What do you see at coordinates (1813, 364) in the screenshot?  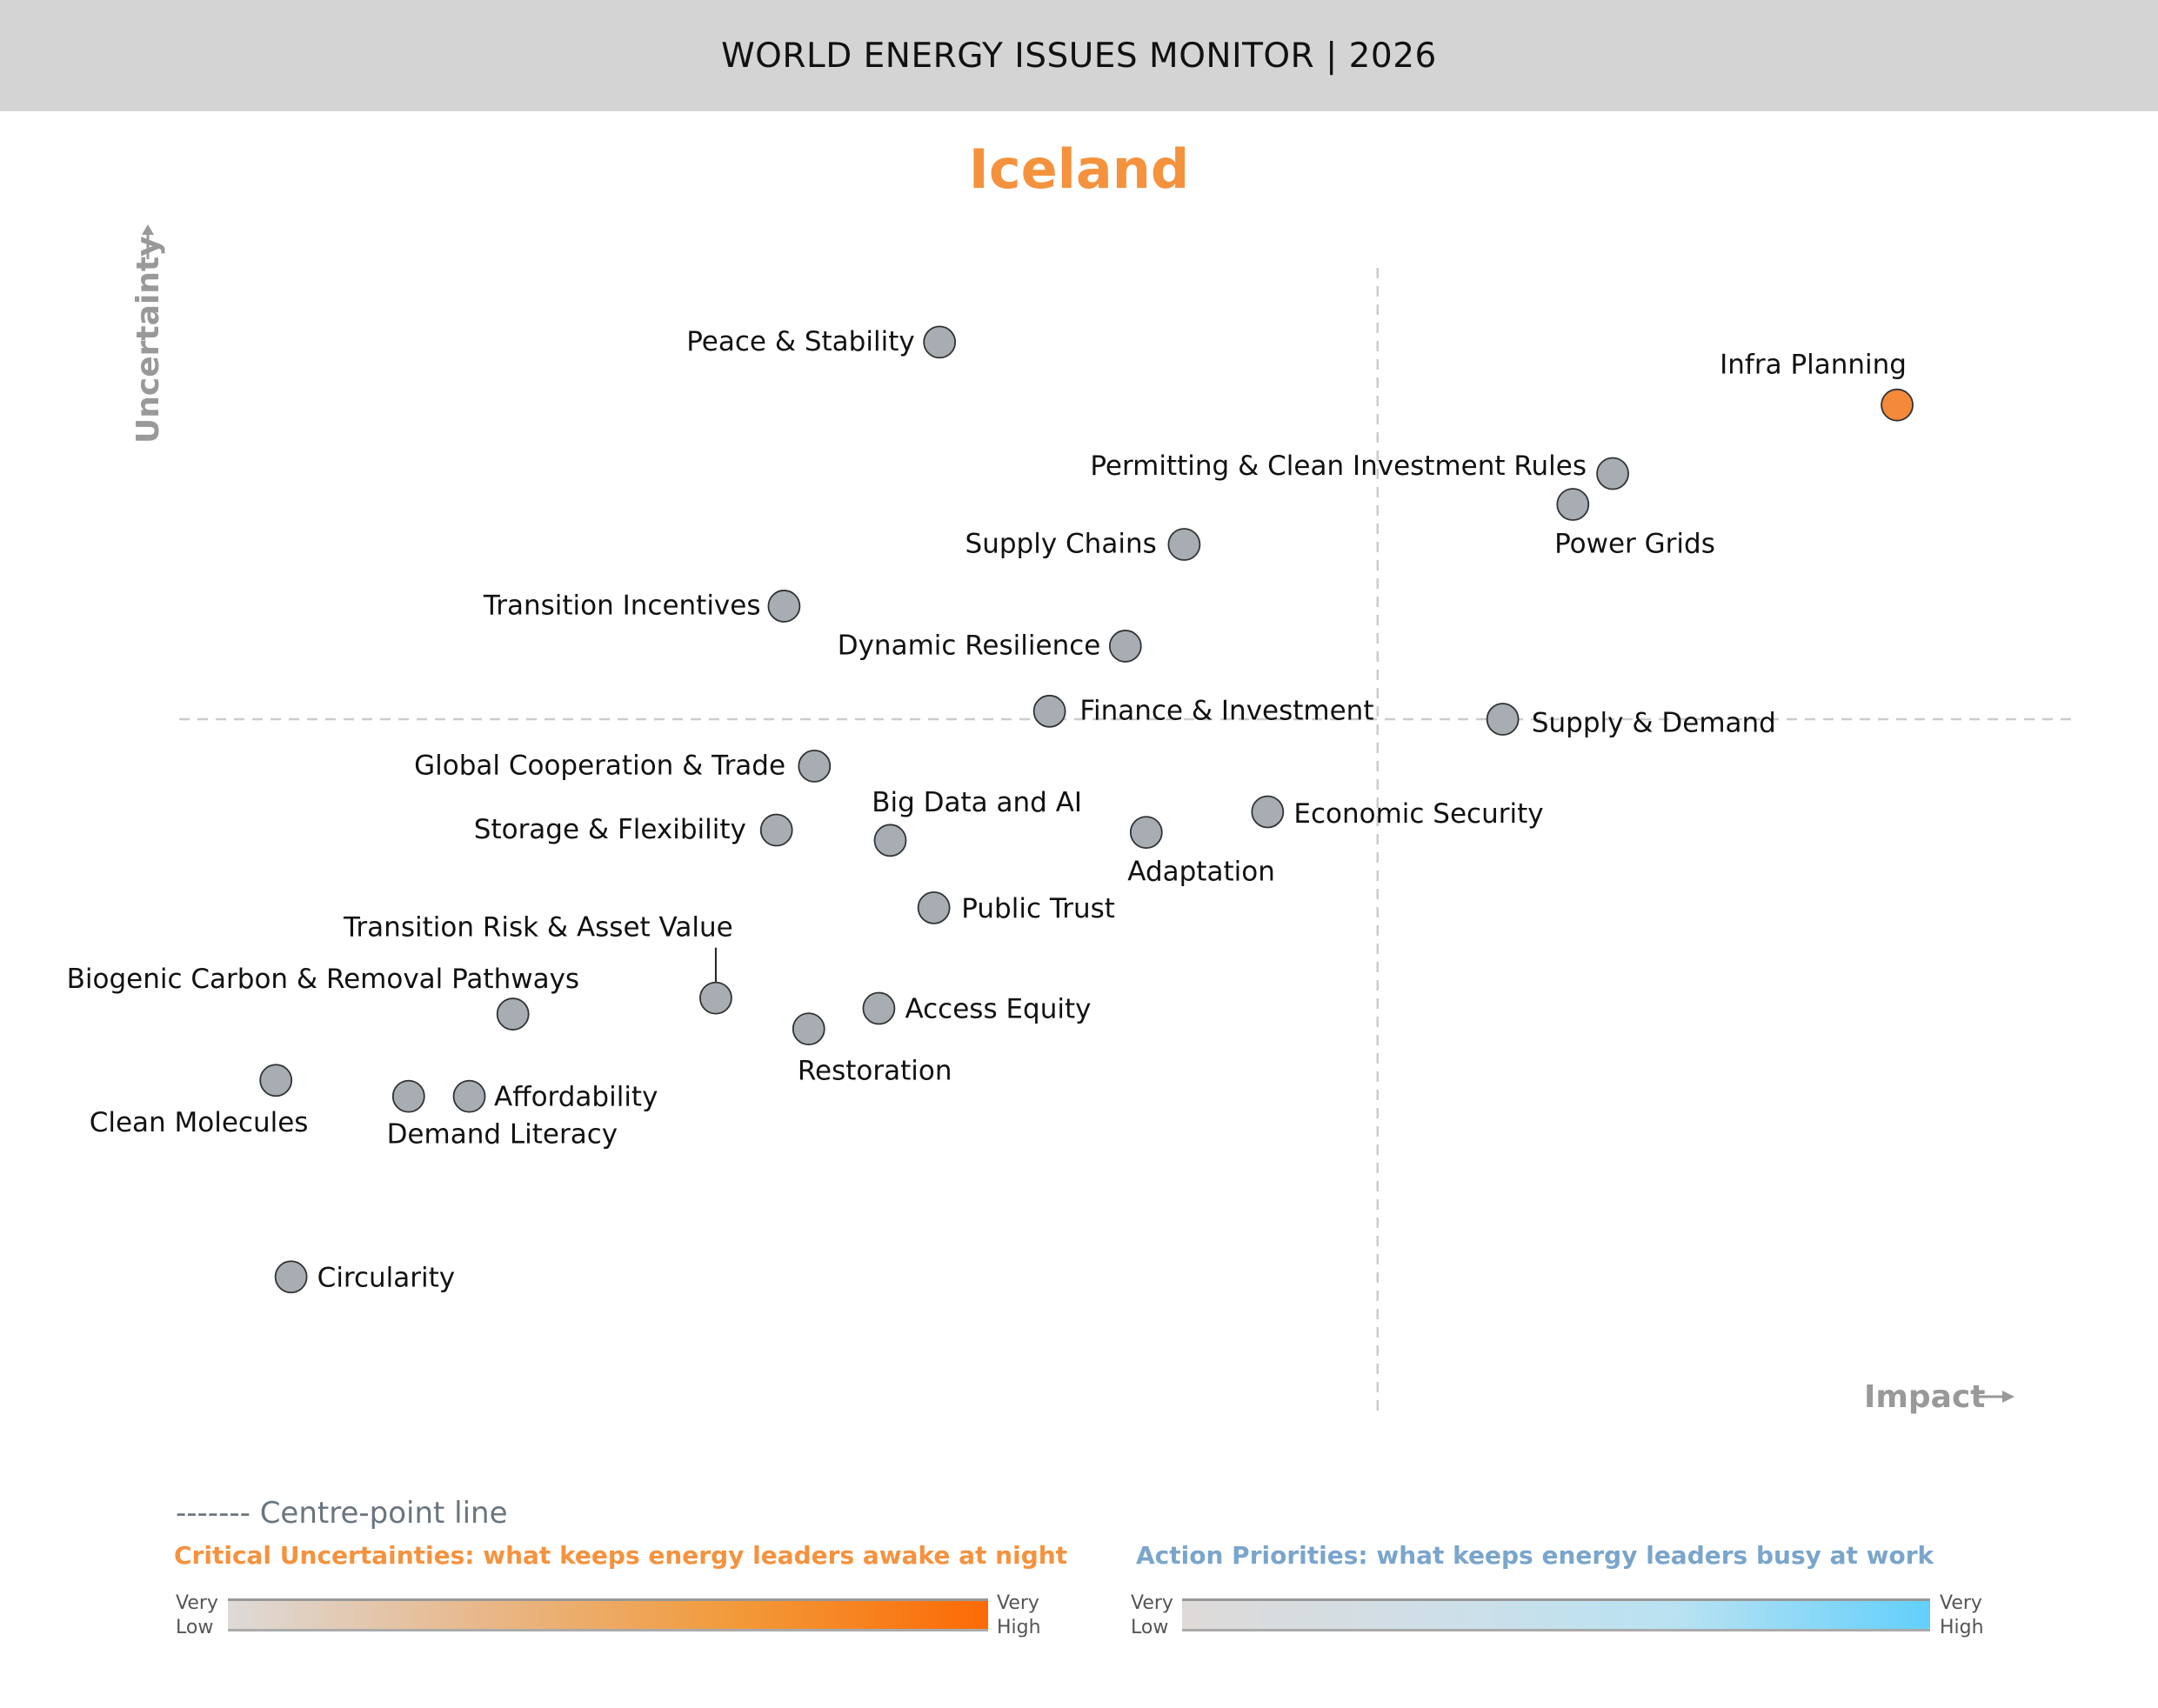 I see `label-infra-planning: Infra Planning` at bounding box center [1813, 364].